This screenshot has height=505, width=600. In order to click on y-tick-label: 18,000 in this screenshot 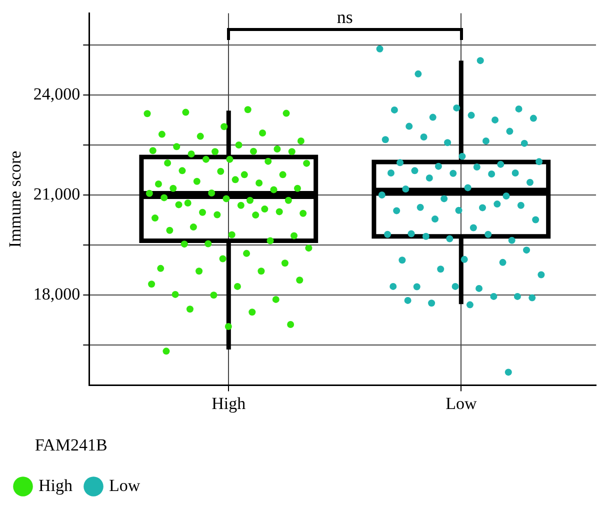, I will do `click(56, 294)`.